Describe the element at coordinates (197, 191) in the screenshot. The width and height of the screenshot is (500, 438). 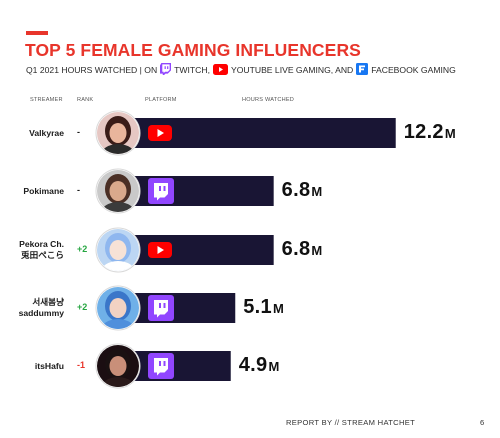
I see `bar-pokimane` at that location.